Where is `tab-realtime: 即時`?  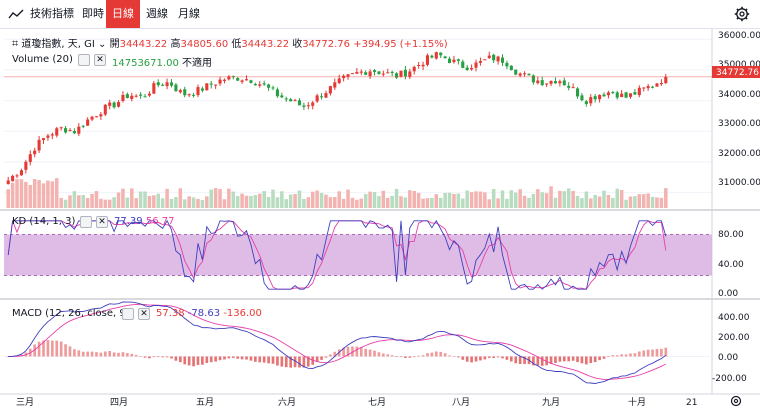 tab-realtime: 即時 is located at coordinates (93, 13).